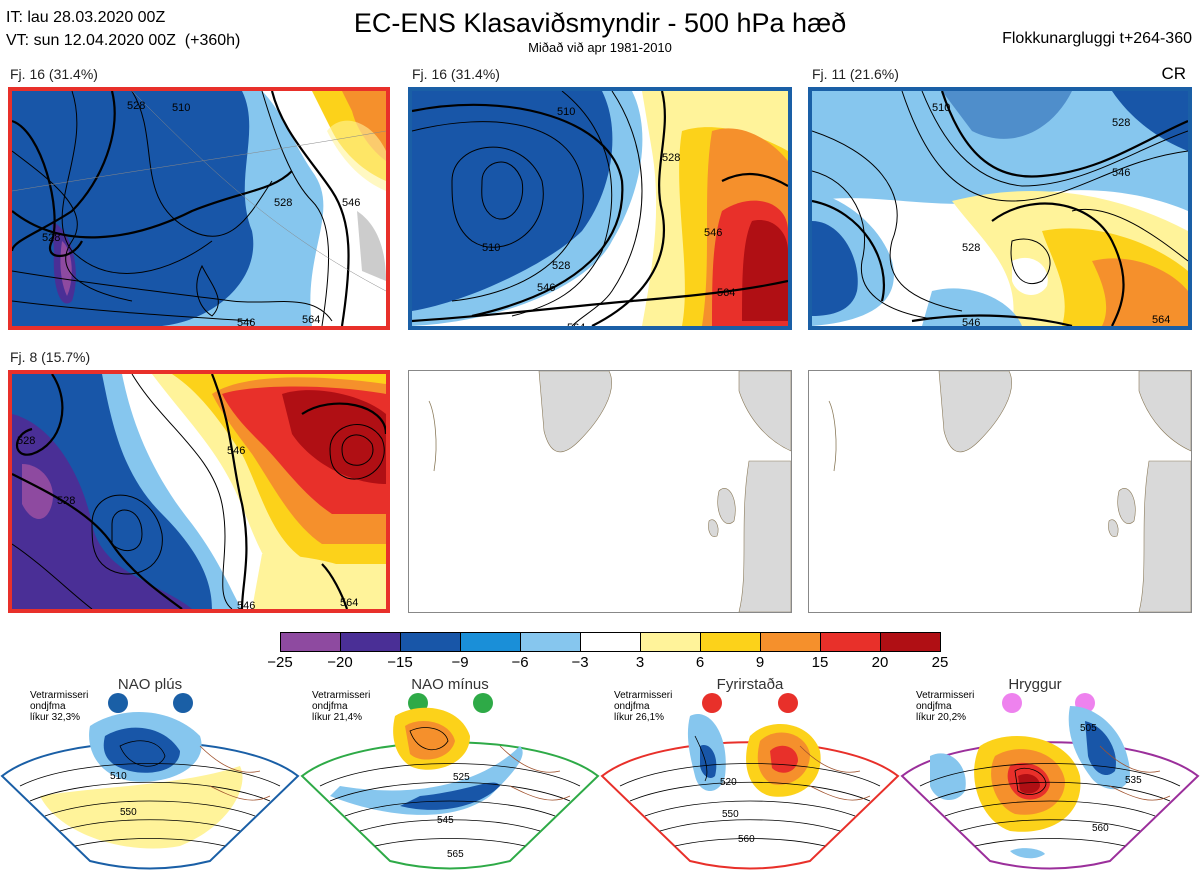  Describe the element at coordinates (341, 706) in the screenshot. I see `regime-note: Vetrarmisseri ondjfma líkur 21,4%` at that location.